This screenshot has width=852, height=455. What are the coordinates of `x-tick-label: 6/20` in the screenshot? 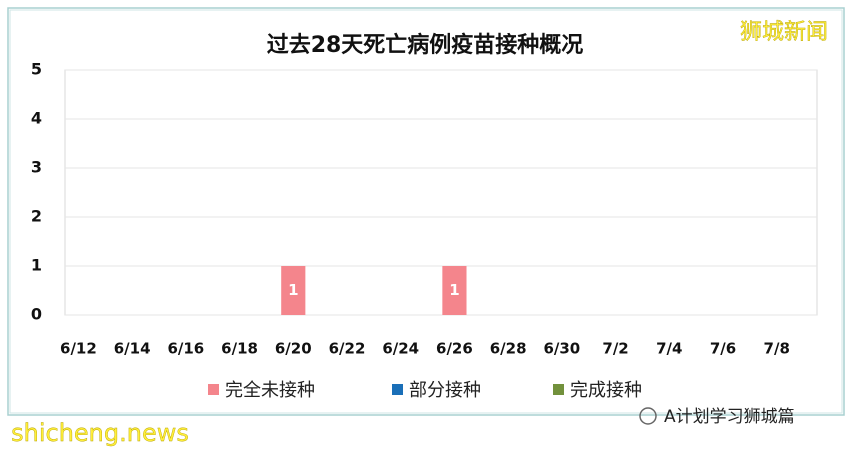 It's located at (293, 349).